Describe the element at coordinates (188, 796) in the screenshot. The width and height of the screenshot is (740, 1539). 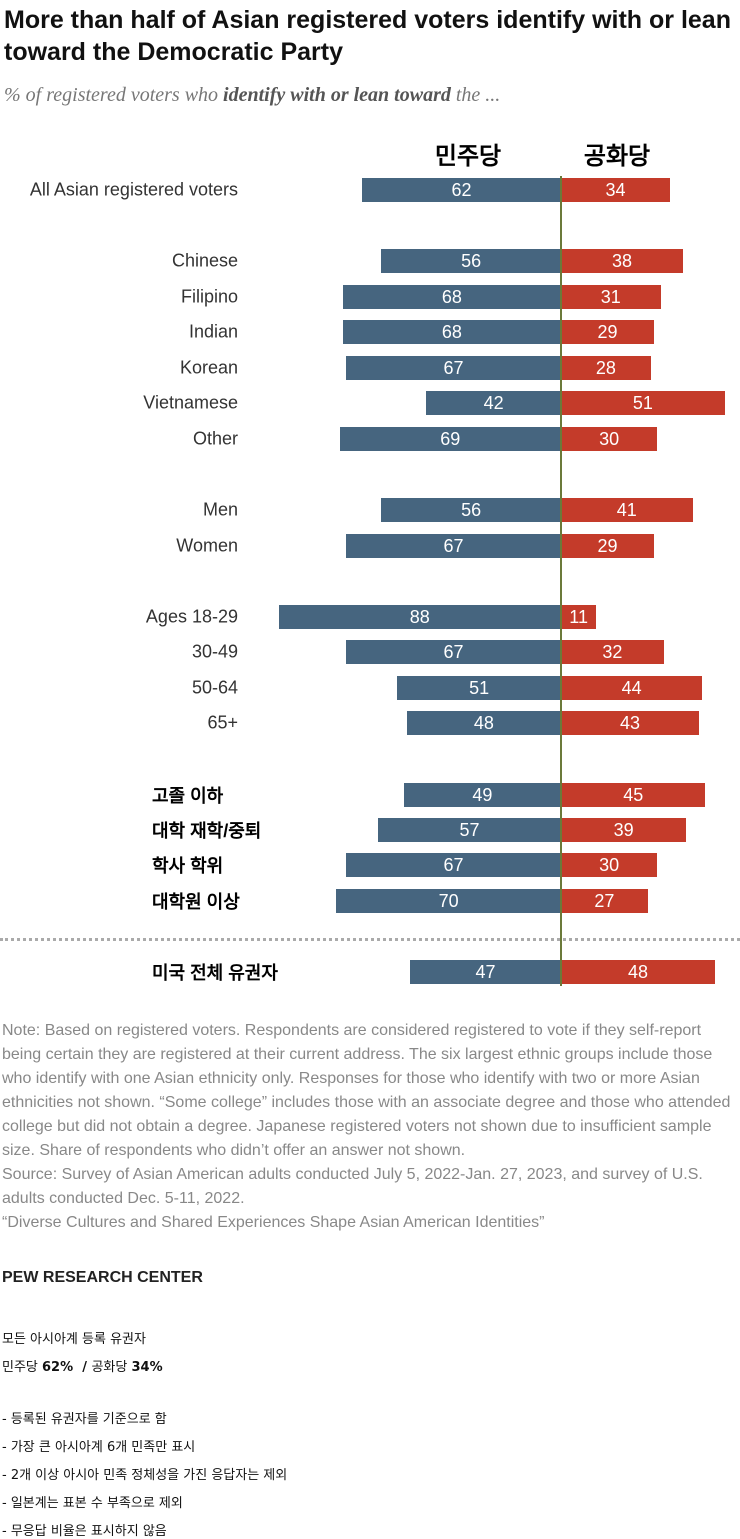
I see `row-label: 고졸 이하` at that location.